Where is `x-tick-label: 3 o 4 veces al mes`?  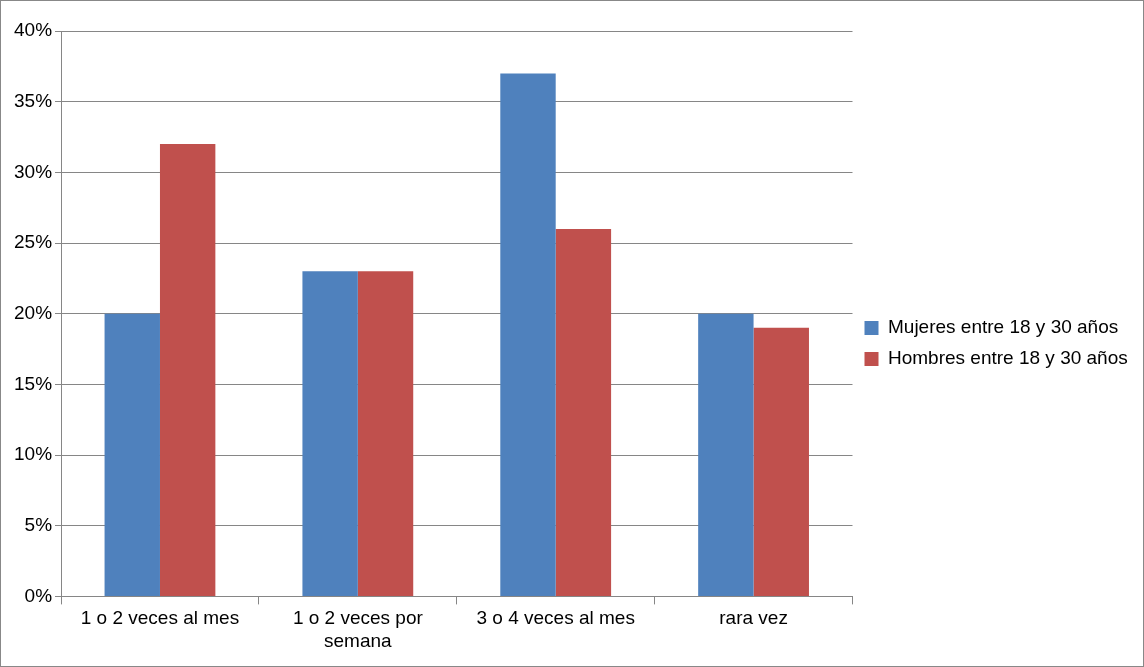
x-tick-label: 3 o 4 veces al mes is located at coordinates (555, 618).